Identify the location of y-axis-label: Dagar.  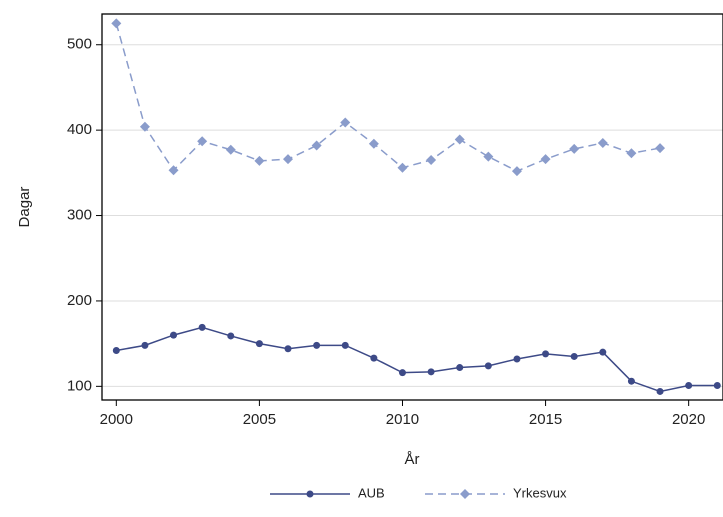
(24, 207).